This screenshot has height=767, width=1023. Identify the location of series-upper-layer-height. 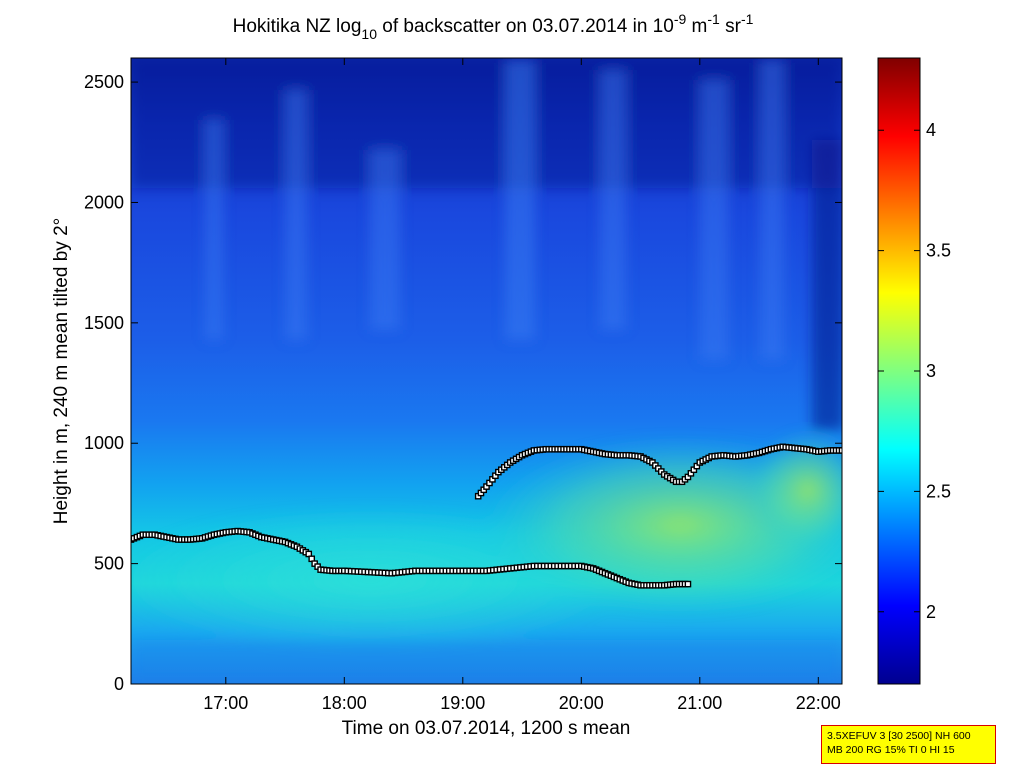
(658, 471).